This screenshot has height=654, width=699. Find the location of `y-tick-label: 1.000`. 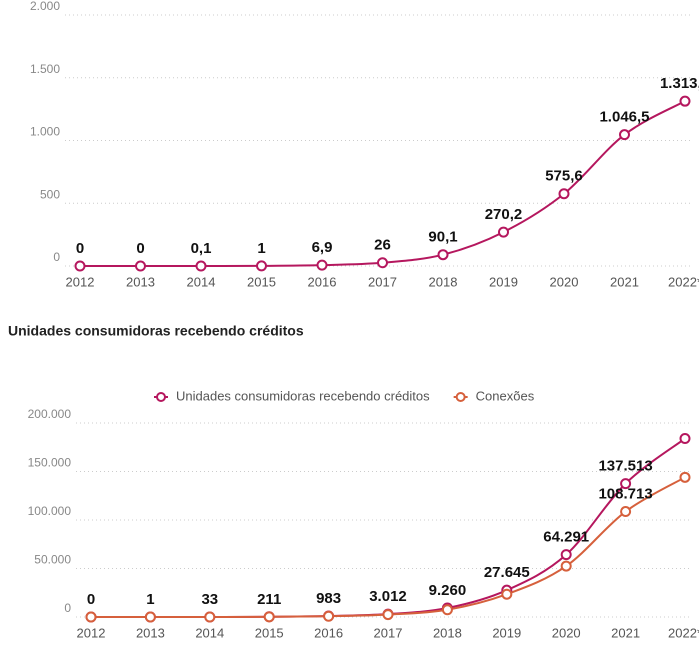

y-tick-label: 1.000 is located at coordinates (45, 132).